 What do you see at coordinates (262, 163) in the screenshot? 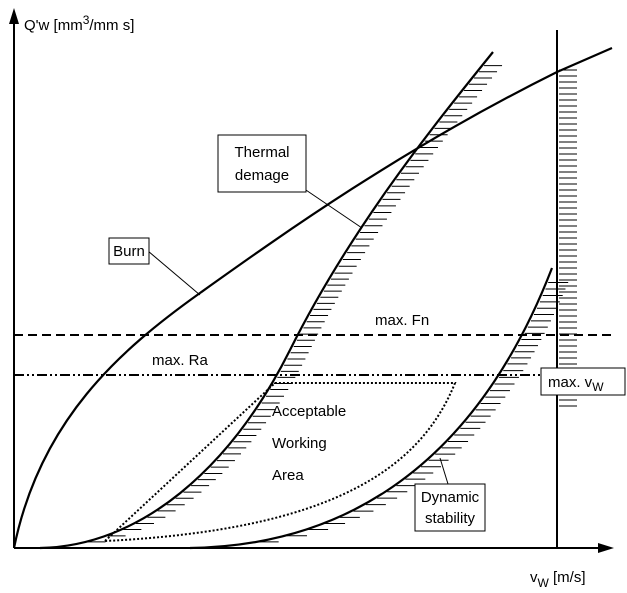
I see `thermal-box` at bounding box center [262, 163].